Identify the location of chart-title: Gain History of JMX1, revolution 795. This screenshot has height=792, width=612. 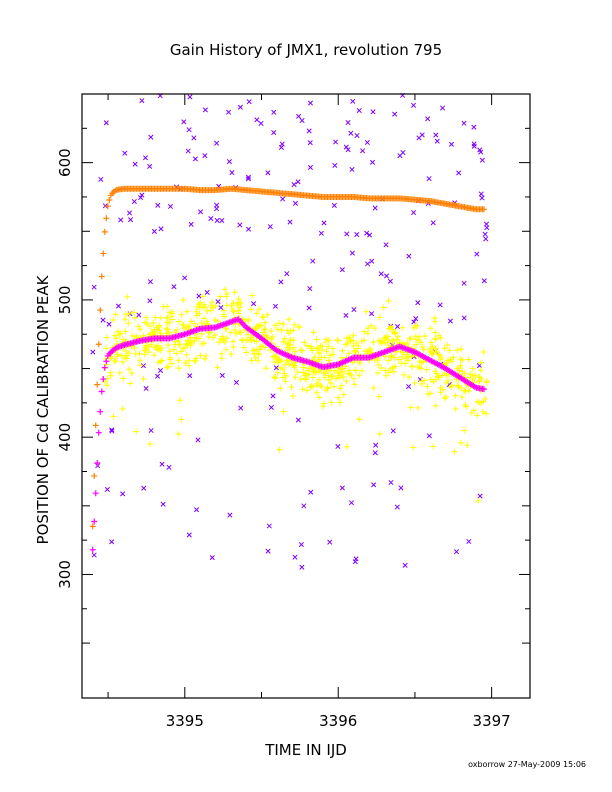
(306, 50).